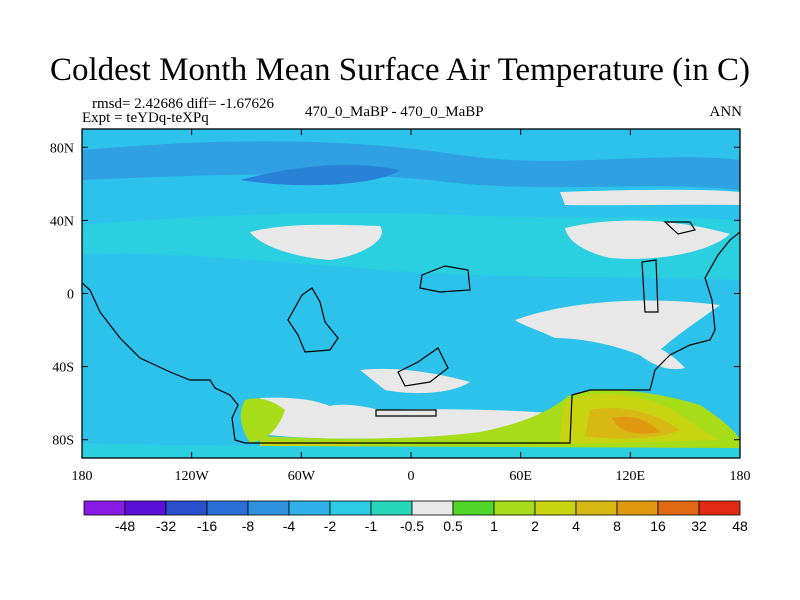 The height and width of the screenshot is (600, 800). What do you see at coordinates (411, 165) in the screenshot?
I see `cold-band-north` at bounding box center [411, 165].